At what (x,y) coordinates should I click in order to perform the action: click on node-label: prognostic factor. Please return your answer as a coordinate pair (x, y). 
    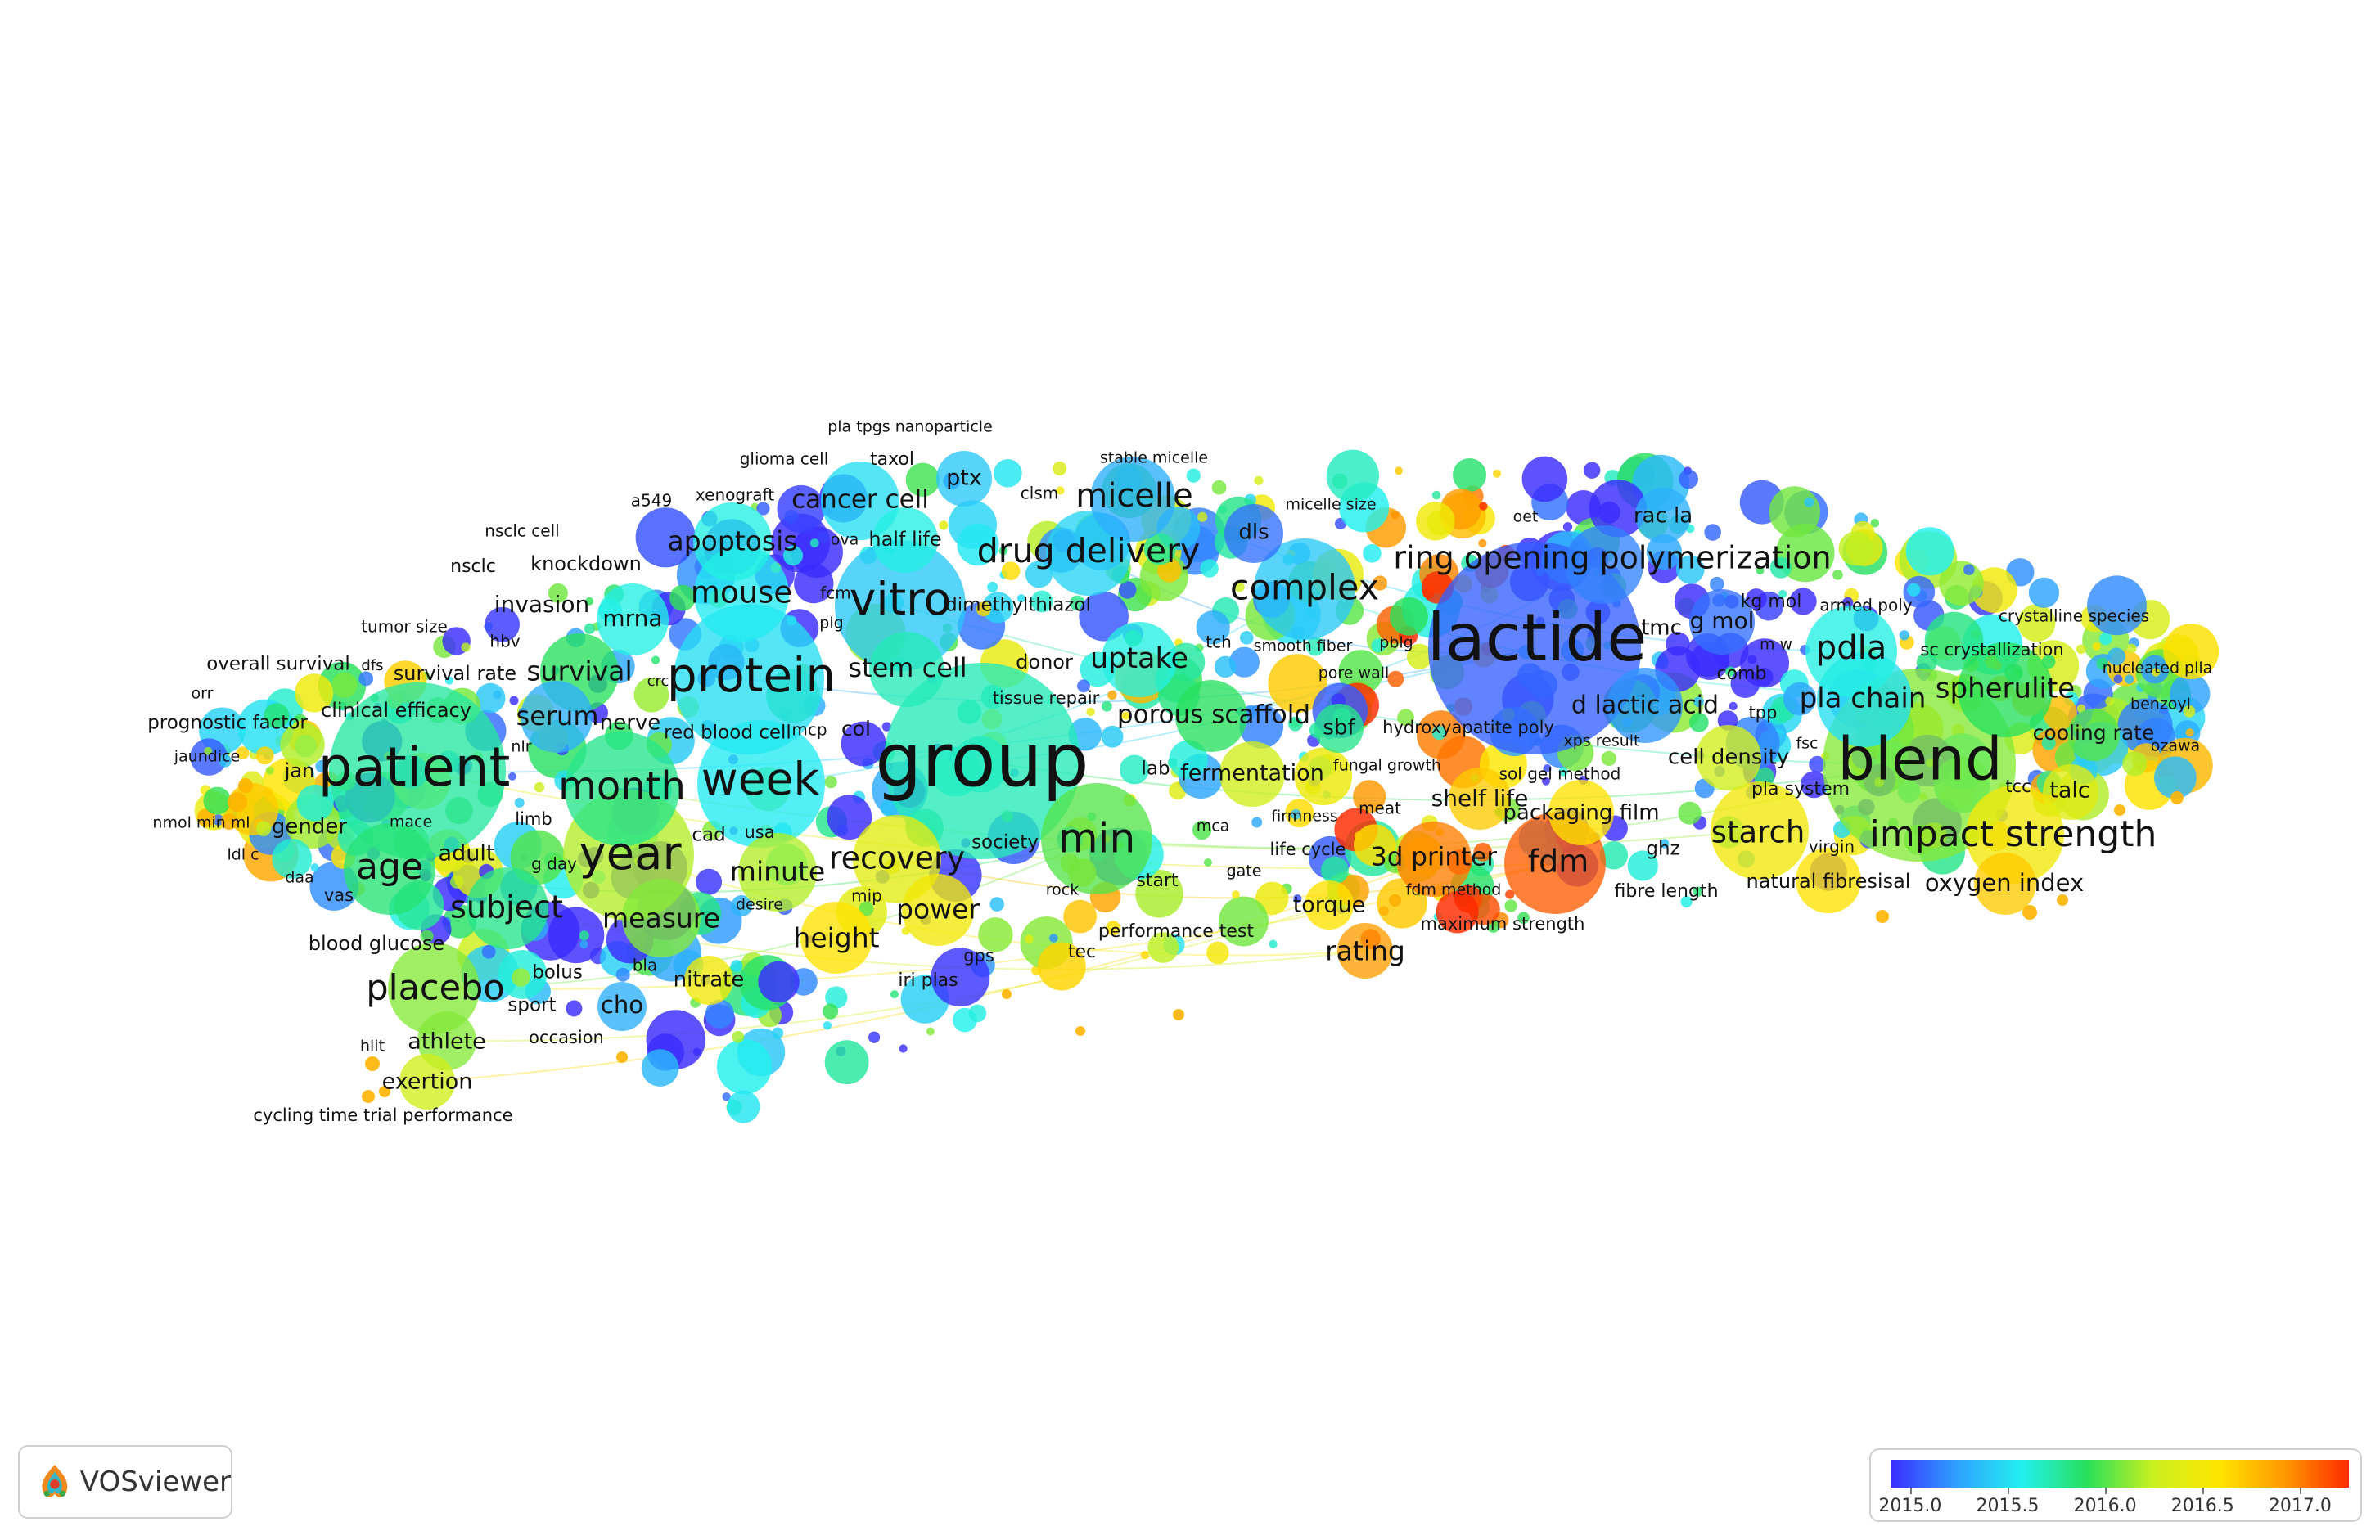
    Looking at the image, I should click on (228, 723).